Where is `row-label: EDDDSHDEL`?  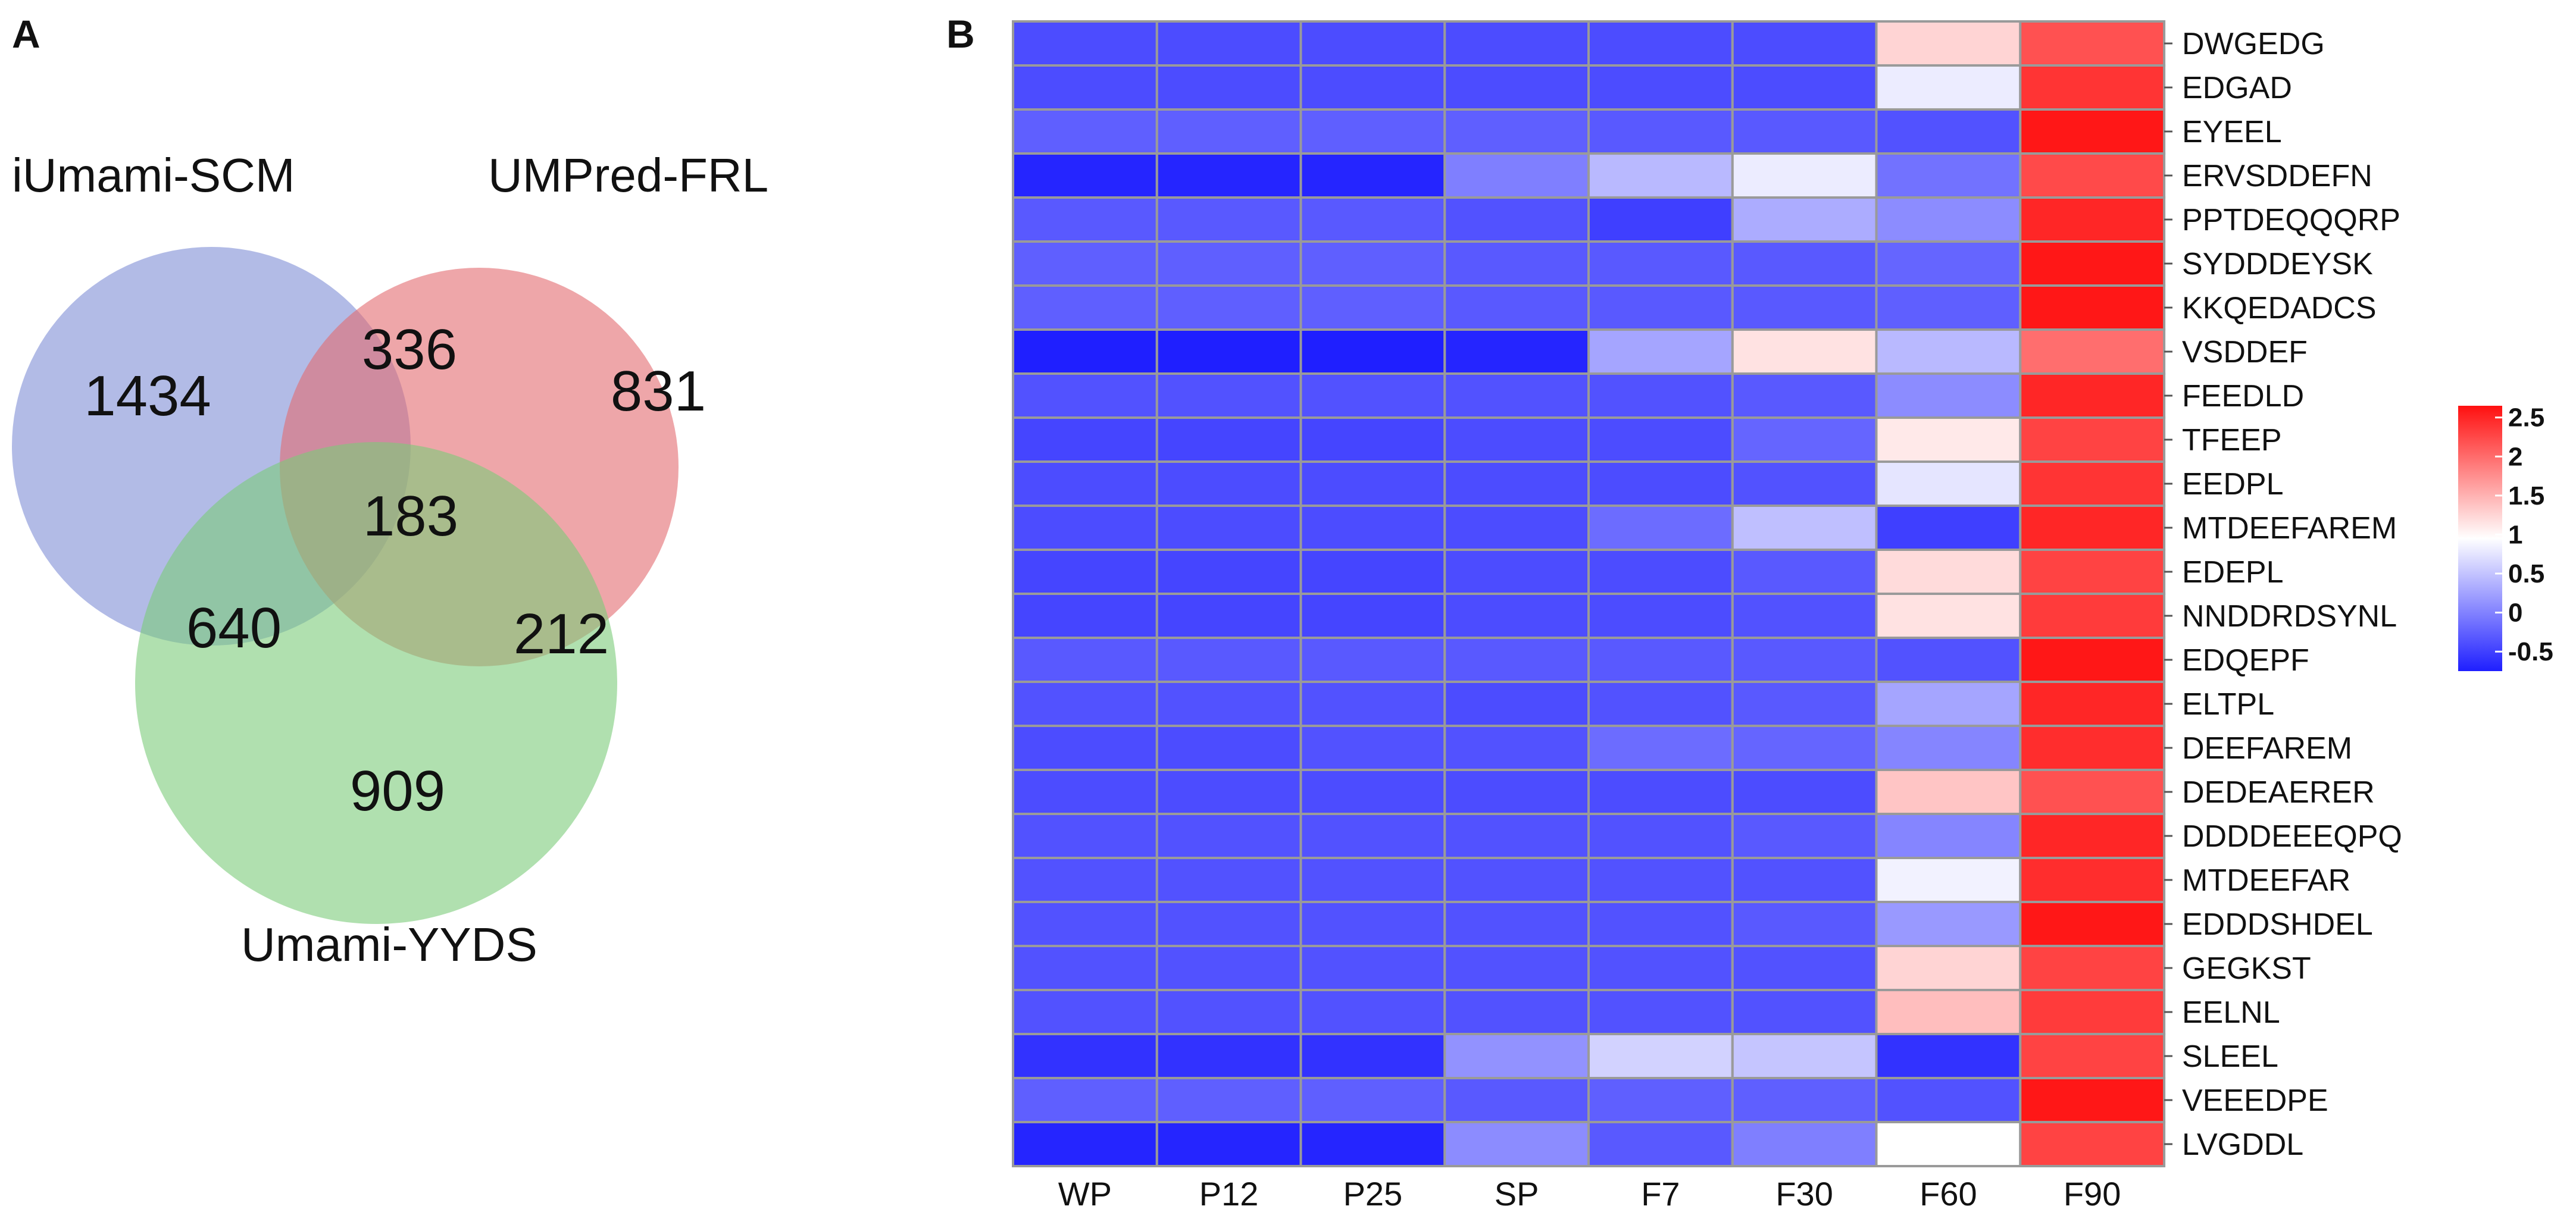
row-label: EDDDSHDEL is located at coordinates (2277, 924).